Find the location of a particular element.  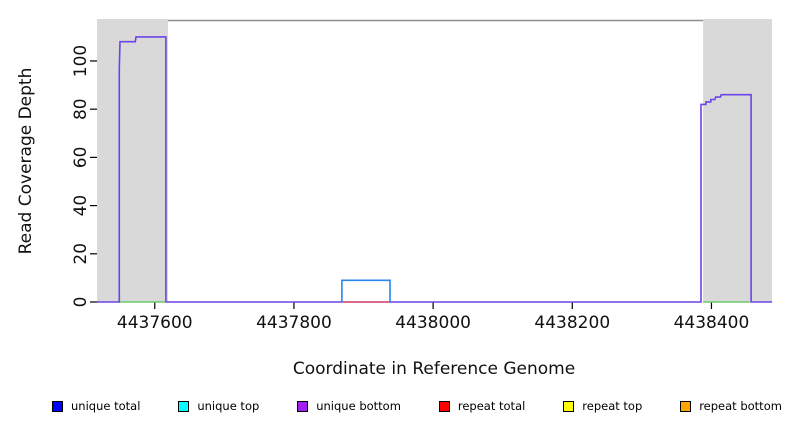

legend-item-repeat-bottom: repeat bottom is located at coordinates (731, 406).